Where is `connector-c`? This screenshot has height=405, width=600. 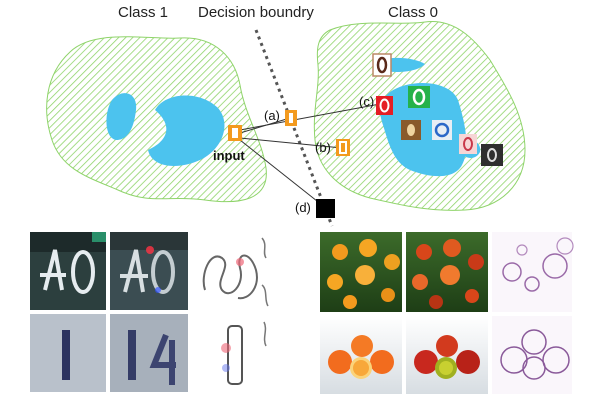
connector-c is located at coordinates (310, 117).